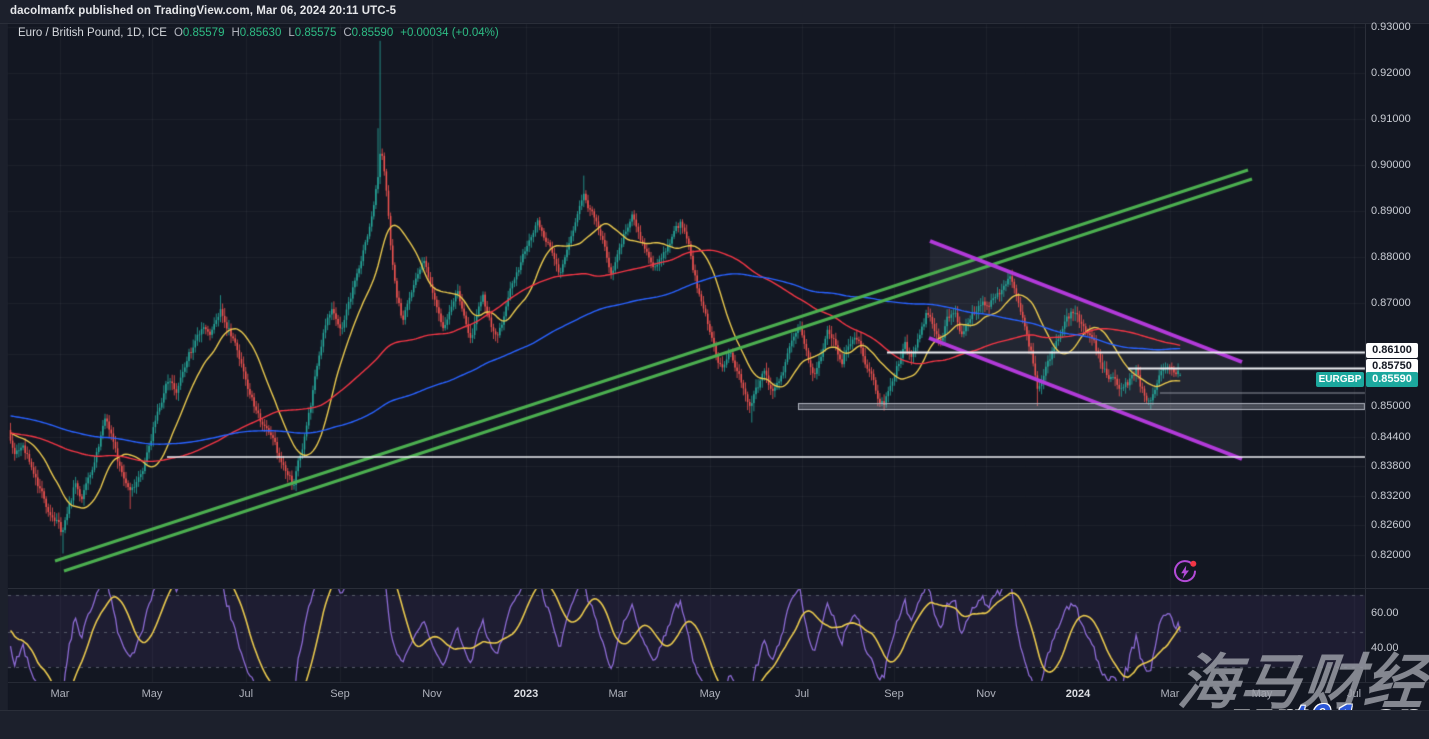  Describe the element at coordinates (1391, 555) in the screenshot. I see `price-tick-label: 0.82000` at that location.